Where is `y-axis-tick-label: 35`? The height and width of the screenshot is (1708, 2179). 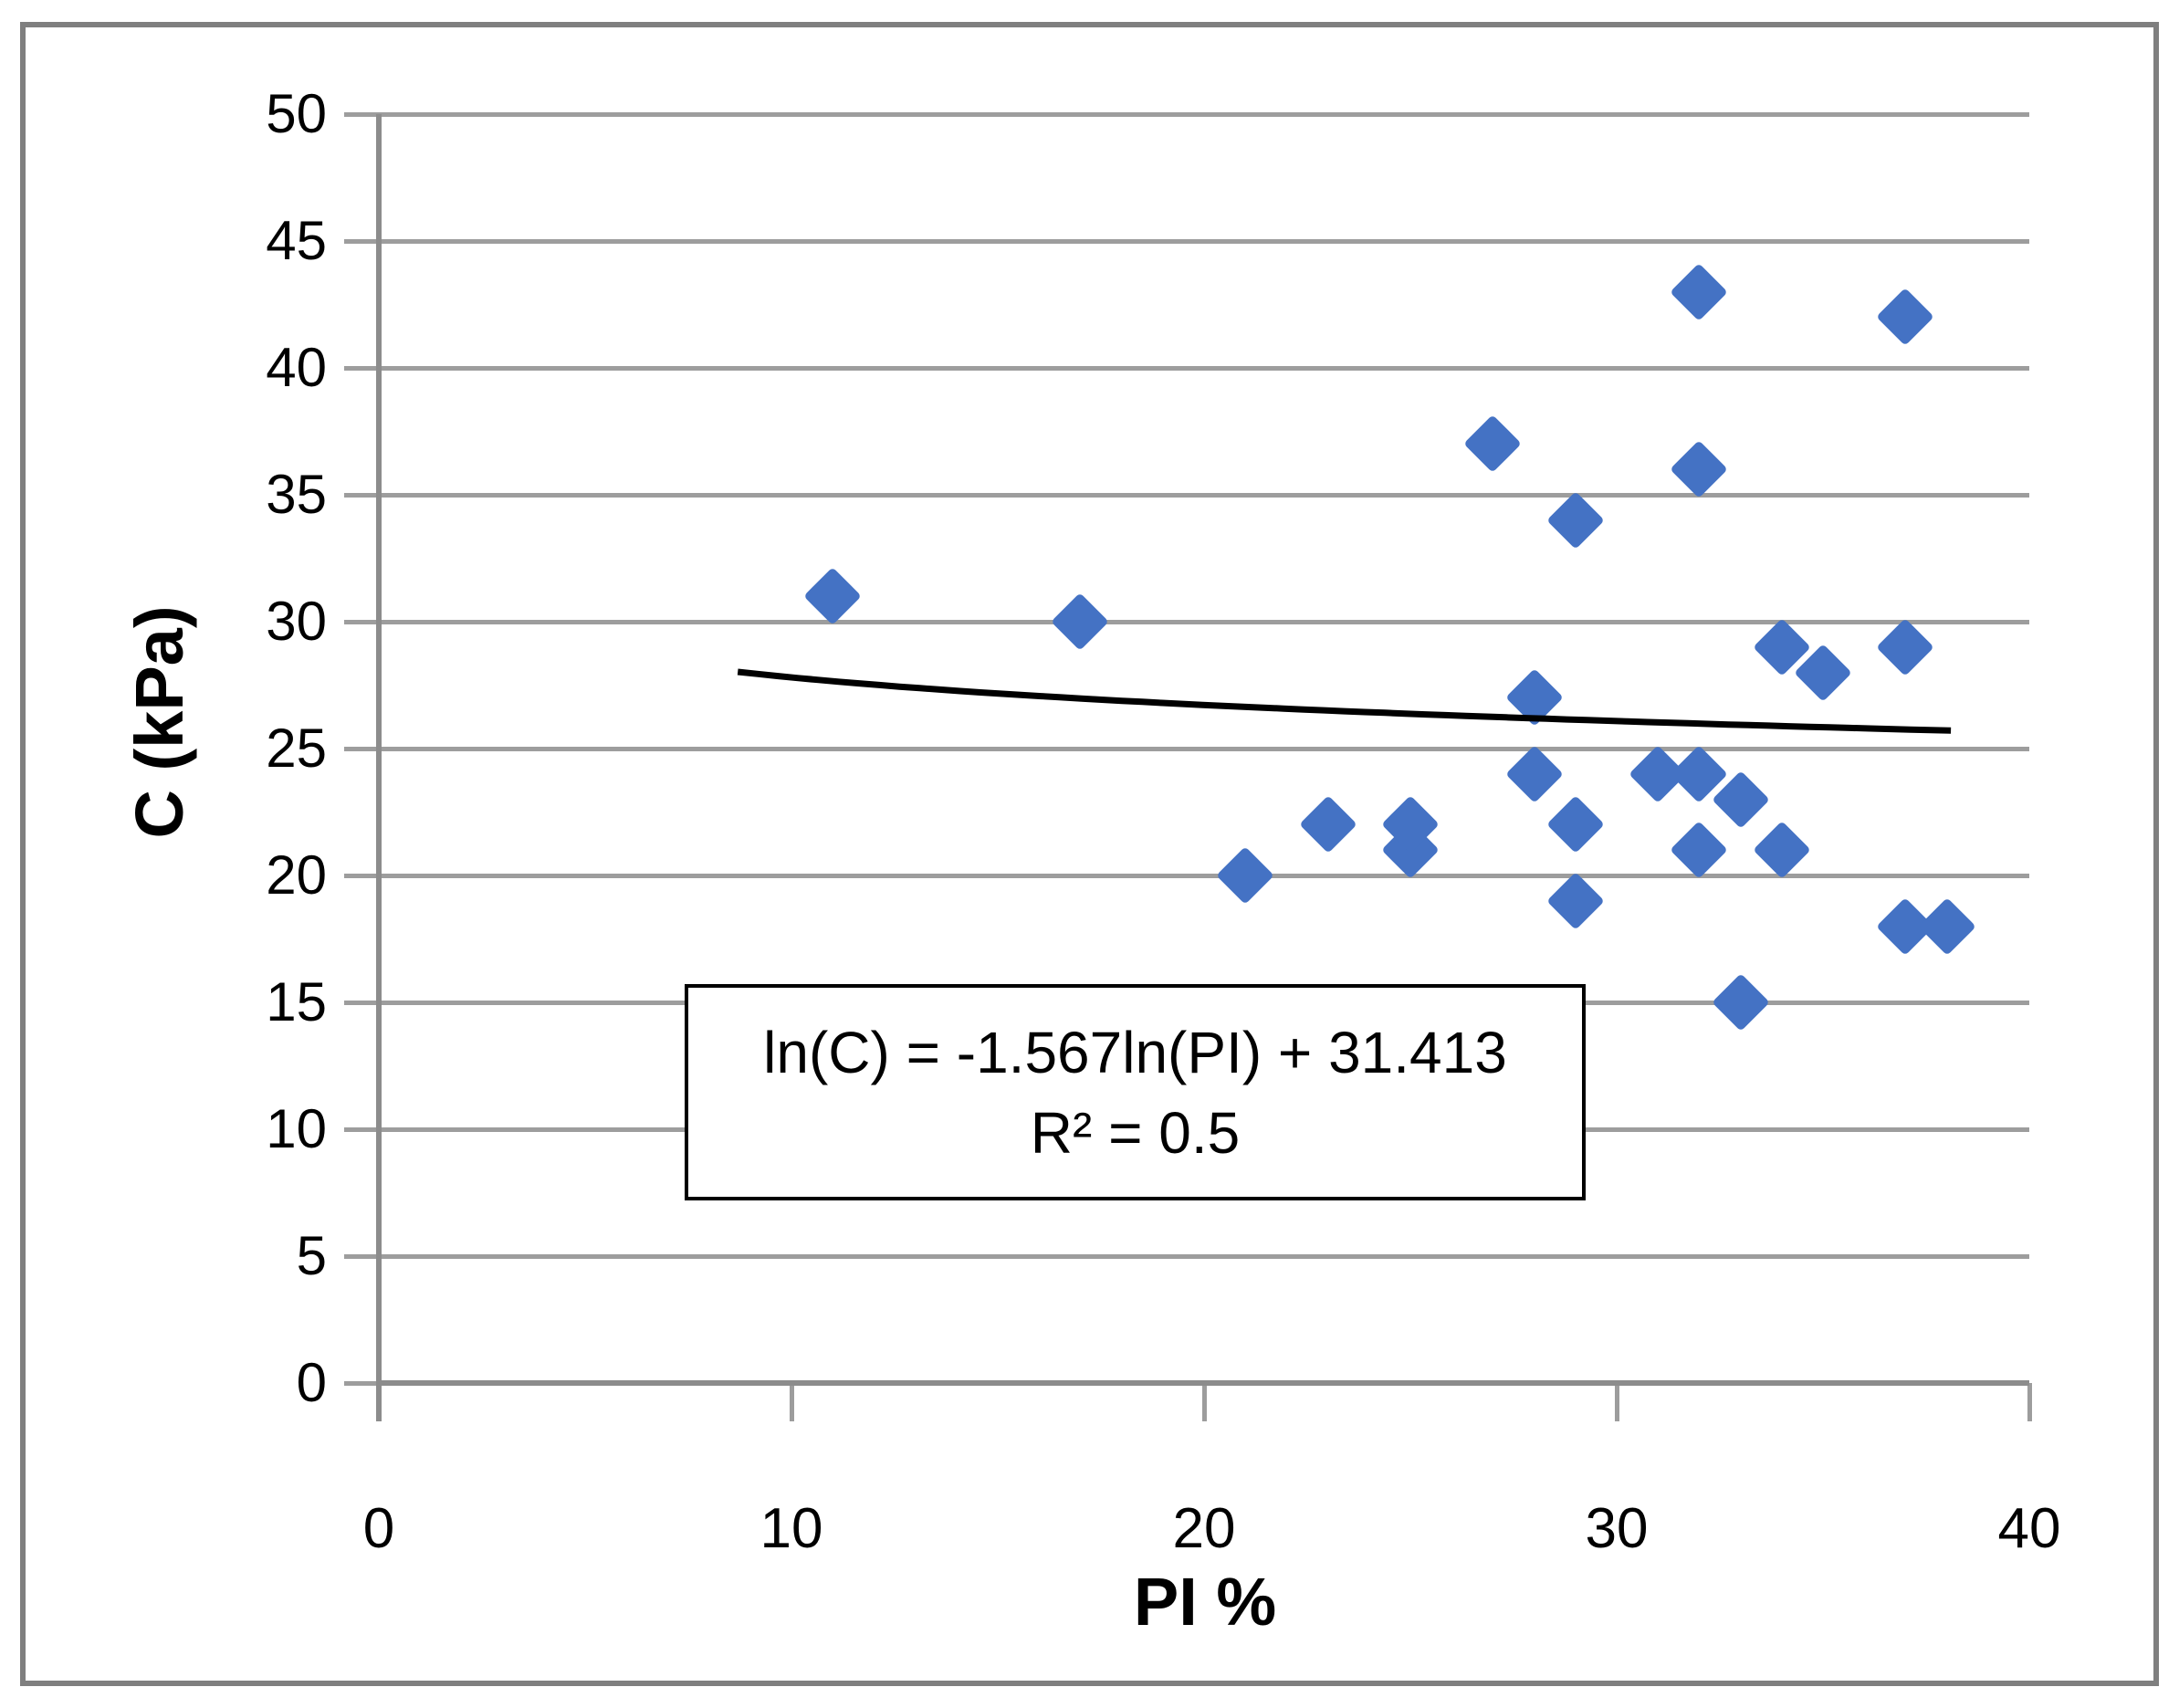
y-axis-tick-label: 35 is located at coordinates (296, 494).